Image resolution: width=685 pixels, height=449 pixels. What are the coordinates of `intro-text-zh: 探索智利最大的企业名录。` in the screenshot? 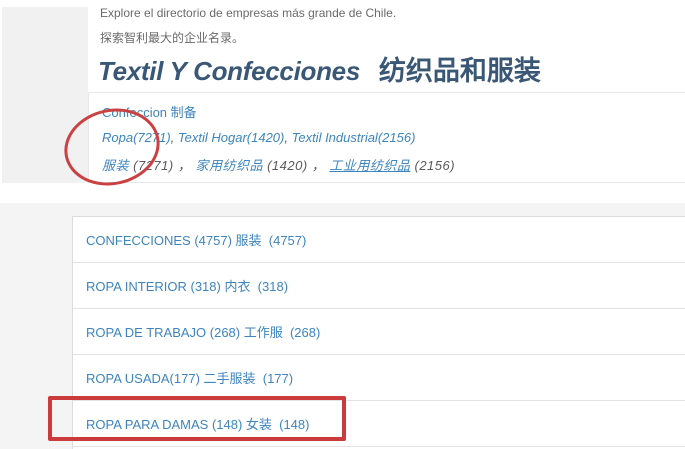 It's located at (172, 38).